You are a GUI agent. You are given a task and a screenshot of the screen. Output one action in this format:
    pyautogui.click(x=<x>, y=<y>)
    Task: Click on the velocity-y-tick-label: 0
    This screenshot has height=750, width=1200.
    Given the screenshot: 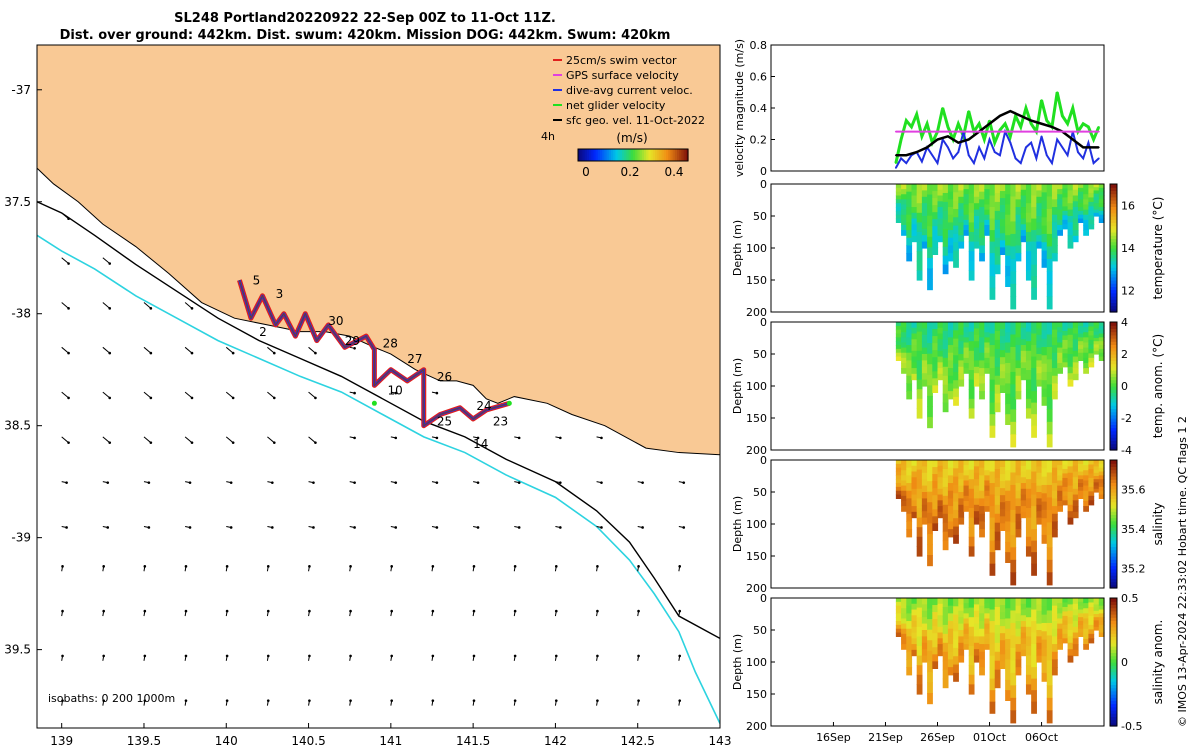 What is the action you would take?
    pyautogui.click(x=763, y=171)
    